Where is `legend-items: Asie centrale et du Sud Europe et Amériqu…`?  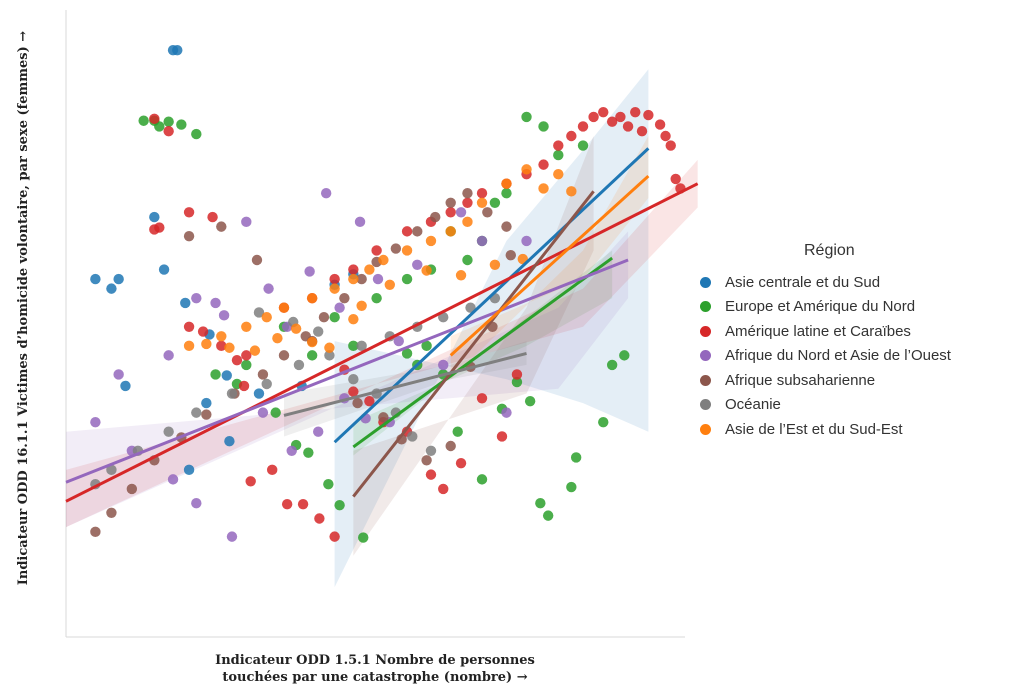 legend-items: Asie centrale et du Sud Europe et Amériqu… is located at coordinates (825, 356).